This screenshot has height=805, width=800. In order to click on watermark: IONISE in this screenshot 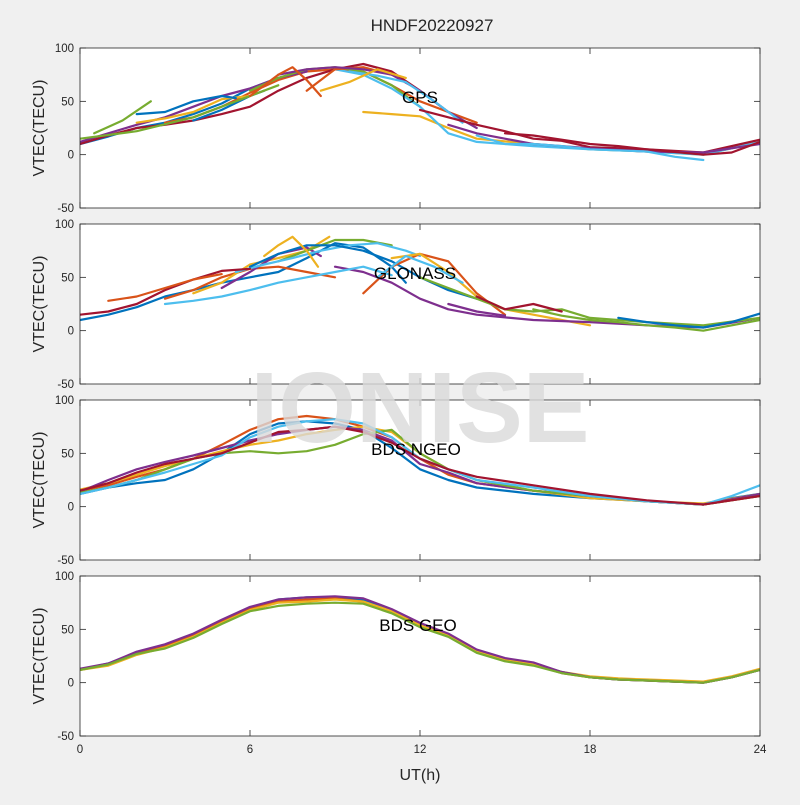, I will do `click(420, 408)`.